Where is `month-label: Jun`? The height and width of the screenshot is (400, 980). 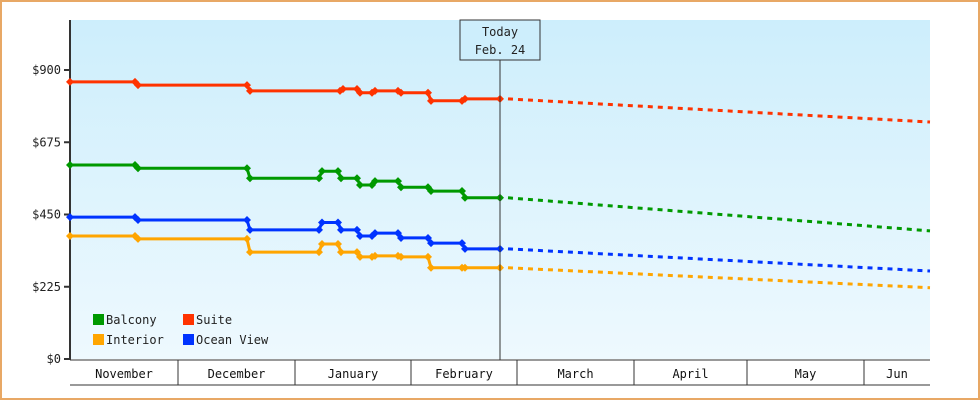
month-label: Jun is located at coordinates (897, 374).